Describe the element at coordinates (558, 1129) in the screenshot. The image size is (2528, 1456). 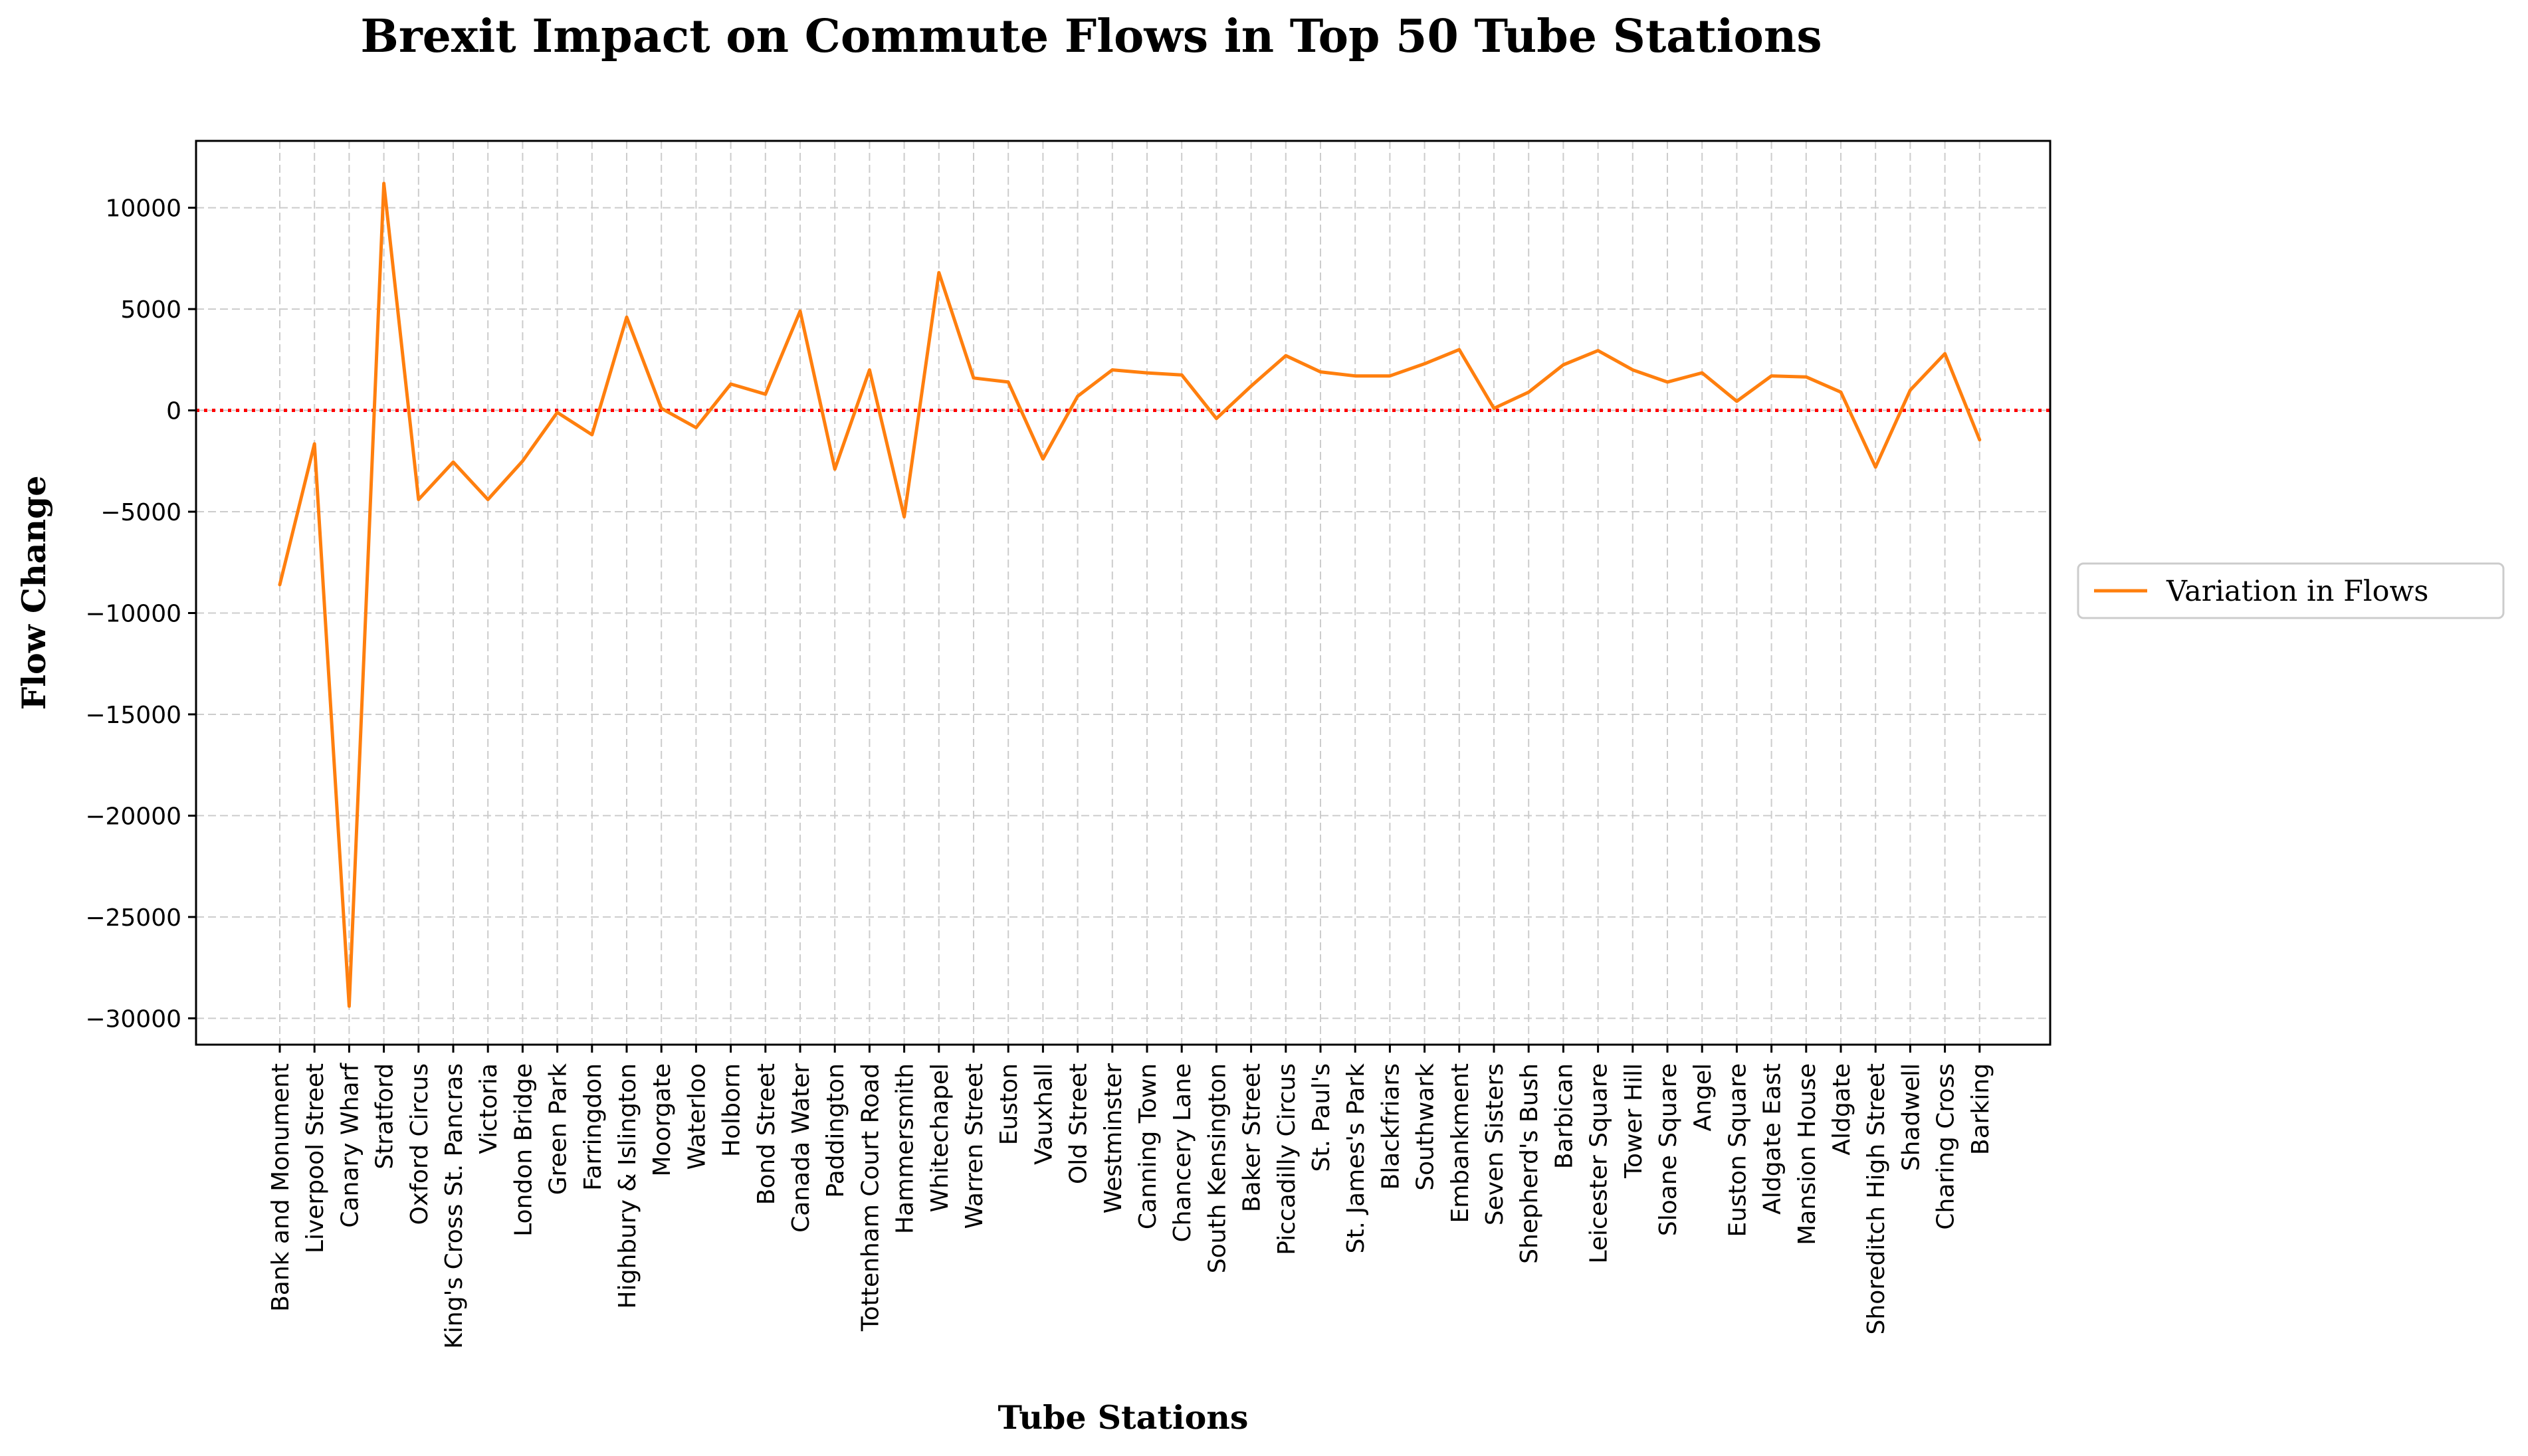
I see `x-tick-label: Green Park` at that location.